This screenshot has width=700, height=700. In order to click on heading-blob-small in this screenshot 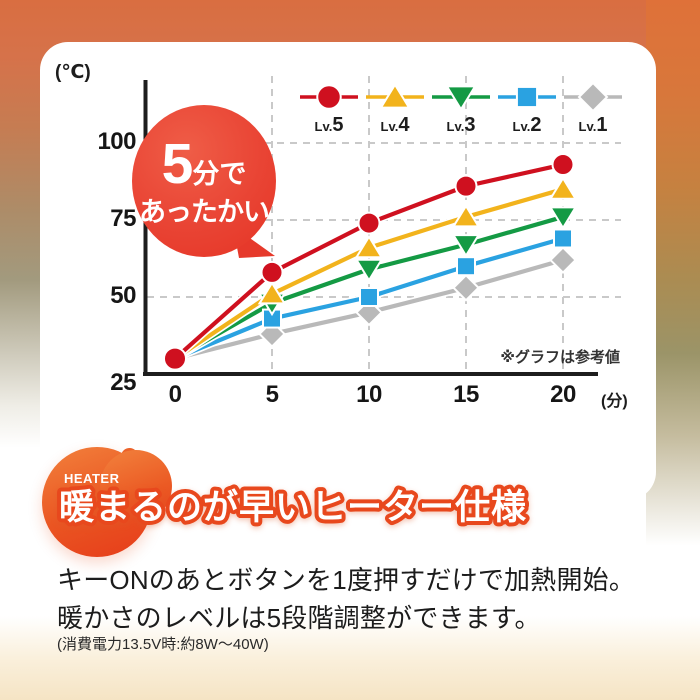, I will do `click(136, 486)`.